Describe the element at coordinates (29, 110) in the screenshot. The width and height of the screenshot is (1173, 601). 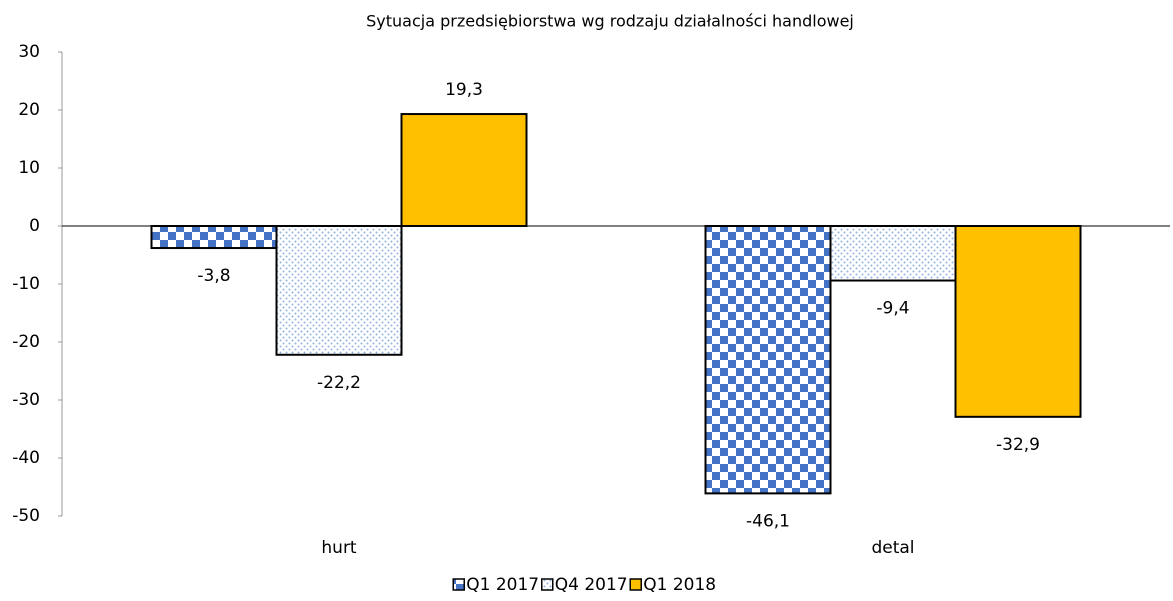
I see `y-tick-label: 20` at that location.